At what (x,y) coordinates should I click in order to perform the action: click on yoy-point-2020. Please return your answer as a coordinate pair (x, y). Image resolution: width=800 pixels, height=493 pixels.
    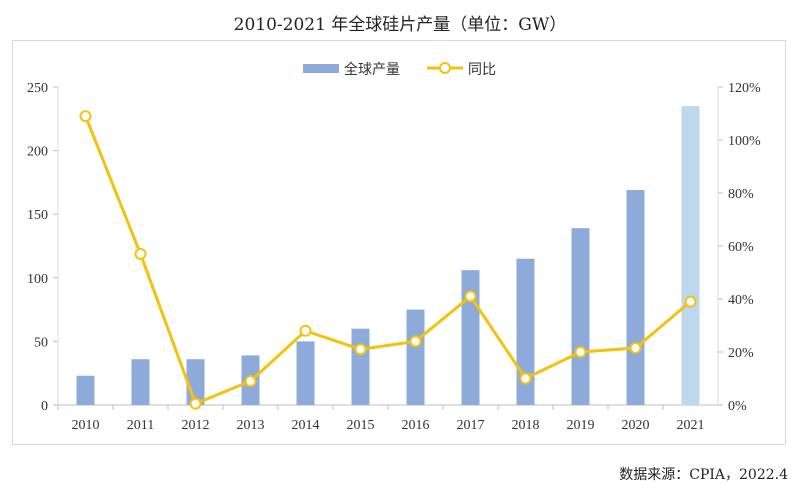
    Looking at the image, I should click on (635, 348).